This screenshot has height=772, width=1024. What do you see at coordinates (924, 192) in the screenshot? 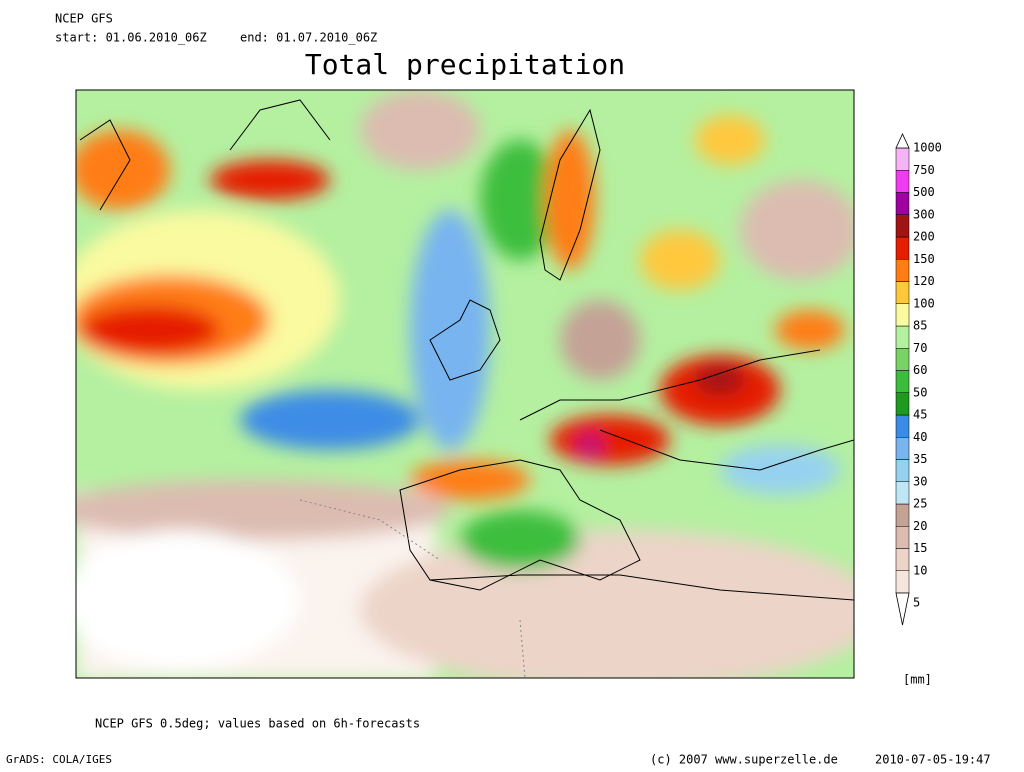
I see `legend-label: 500` at bounding box center [924, 192].